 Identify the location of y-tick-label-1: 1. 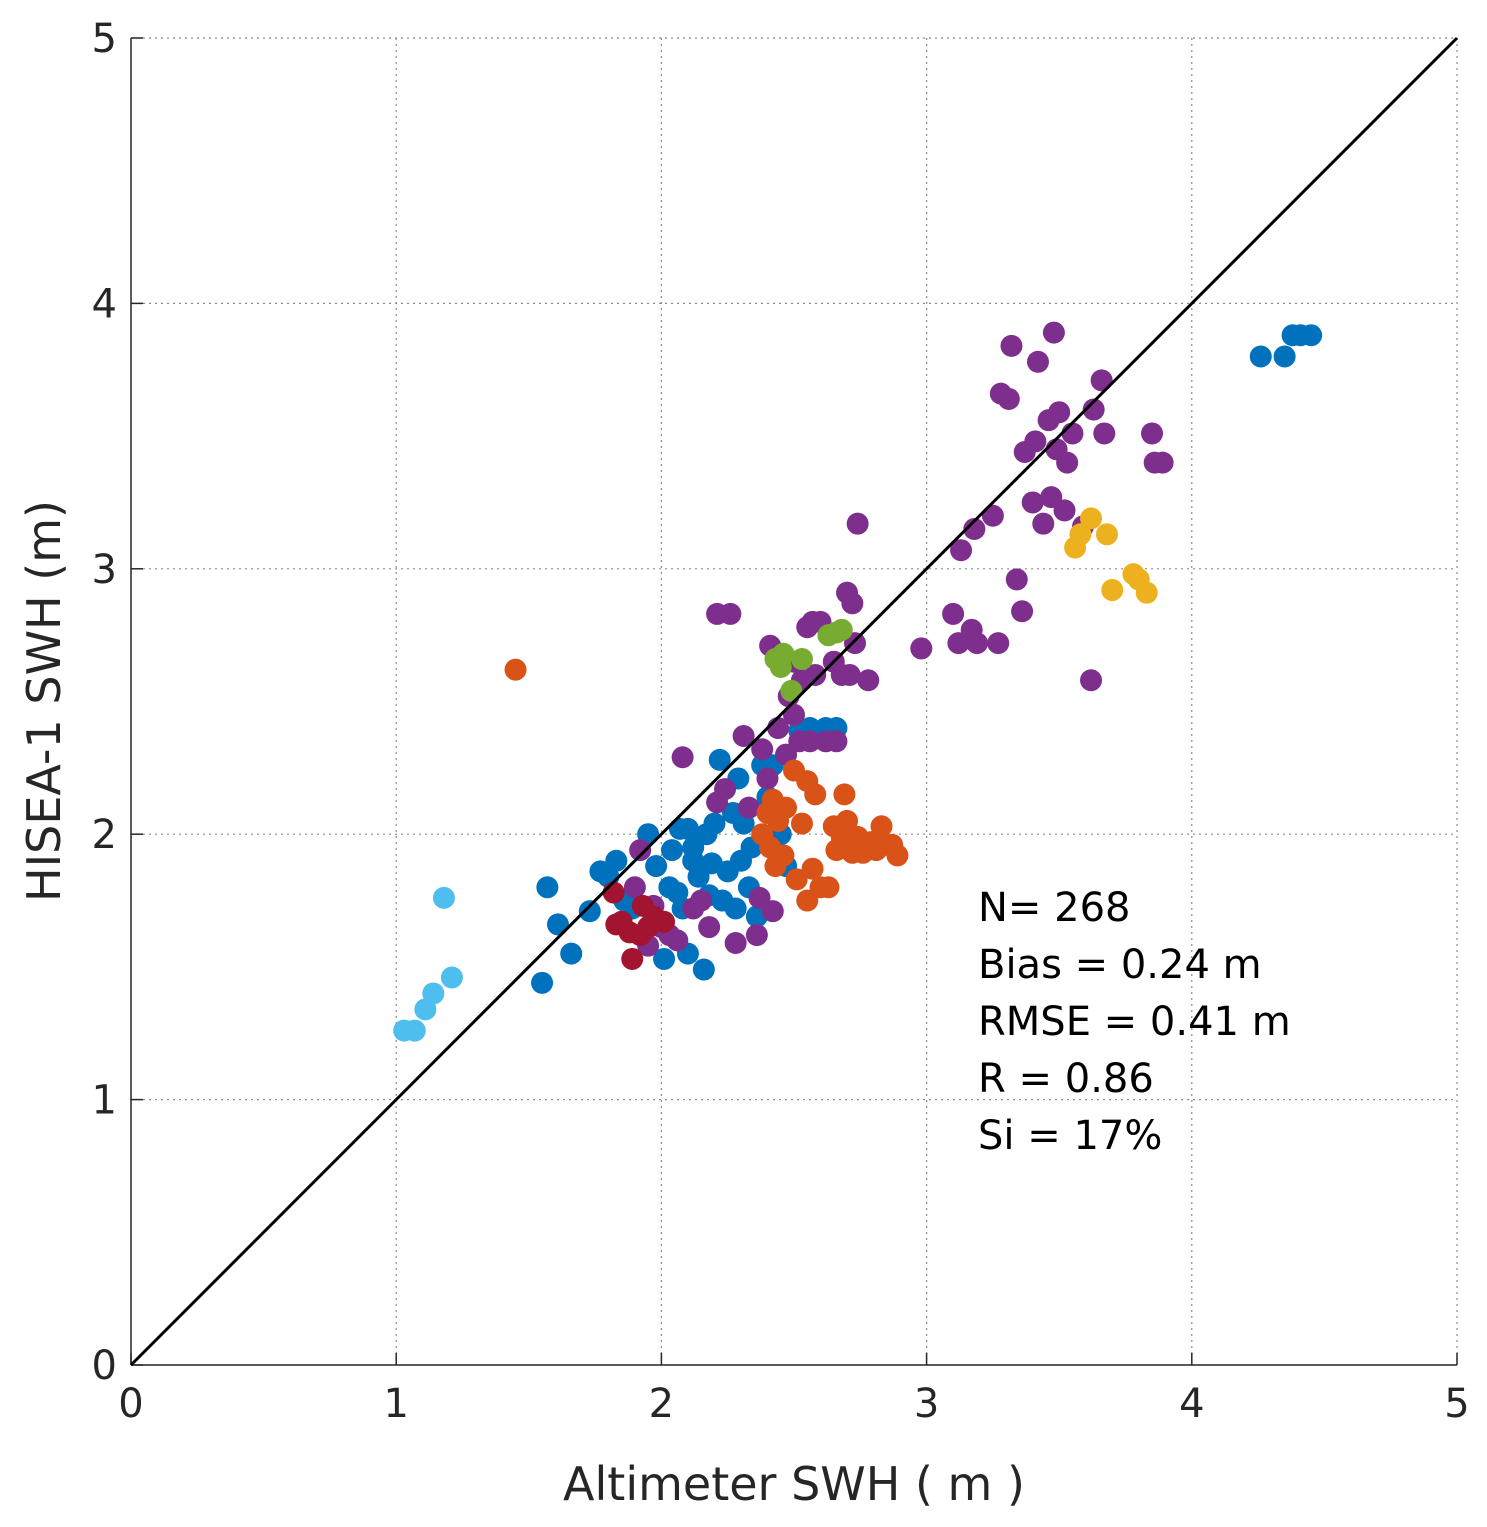
(104, 1101).